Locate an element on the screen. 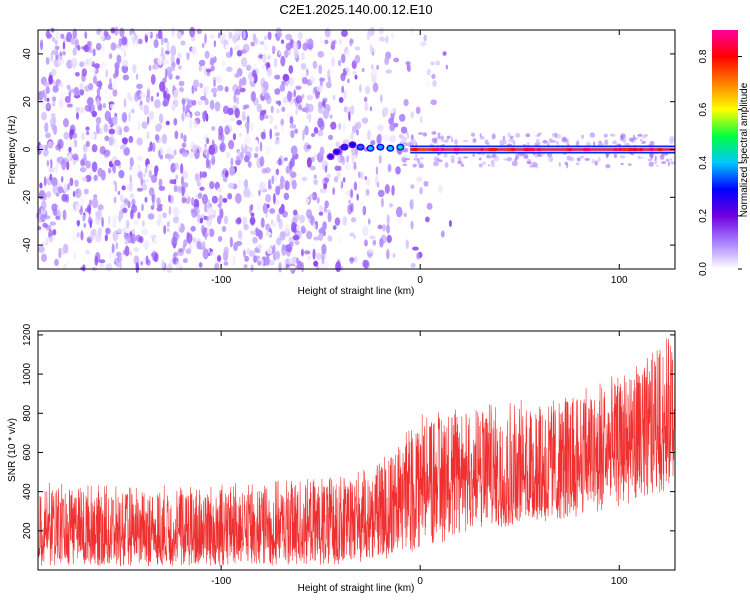 The height and width of the screenshot is (600, 750). figure-title: C2E1.2025.140.00.12.E10 is located at coordinates (355, 9).